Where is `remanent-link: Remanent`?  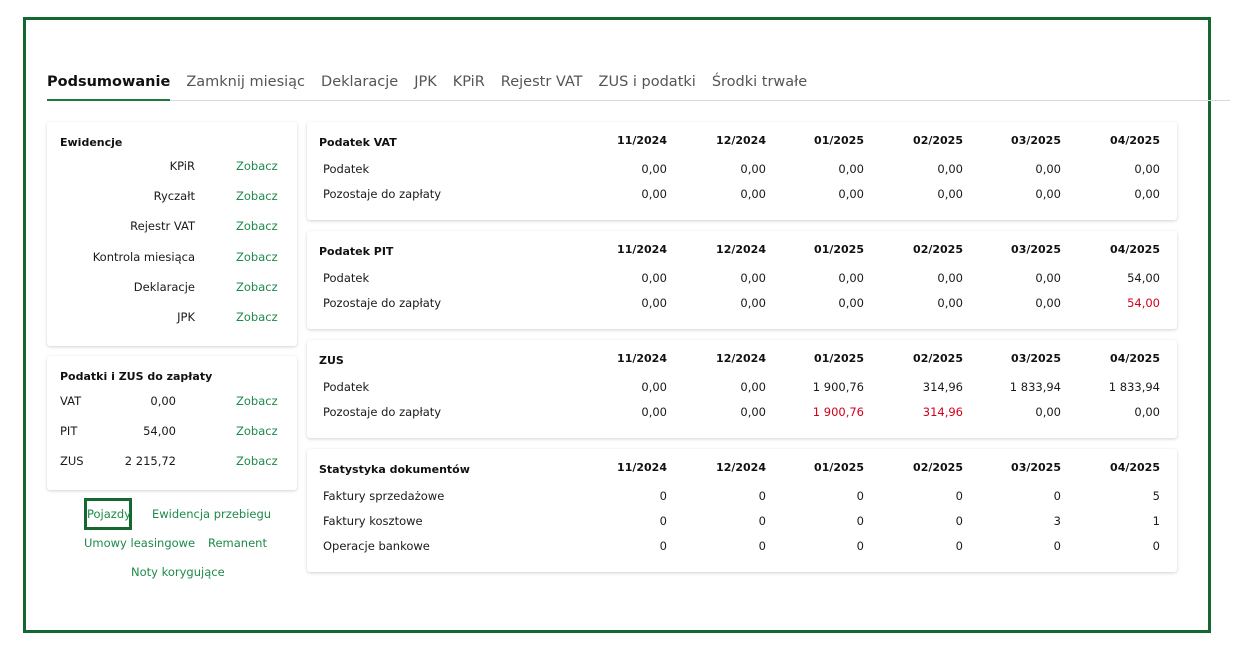 remanent-link: Remanent is located at coordinates (237, 543).